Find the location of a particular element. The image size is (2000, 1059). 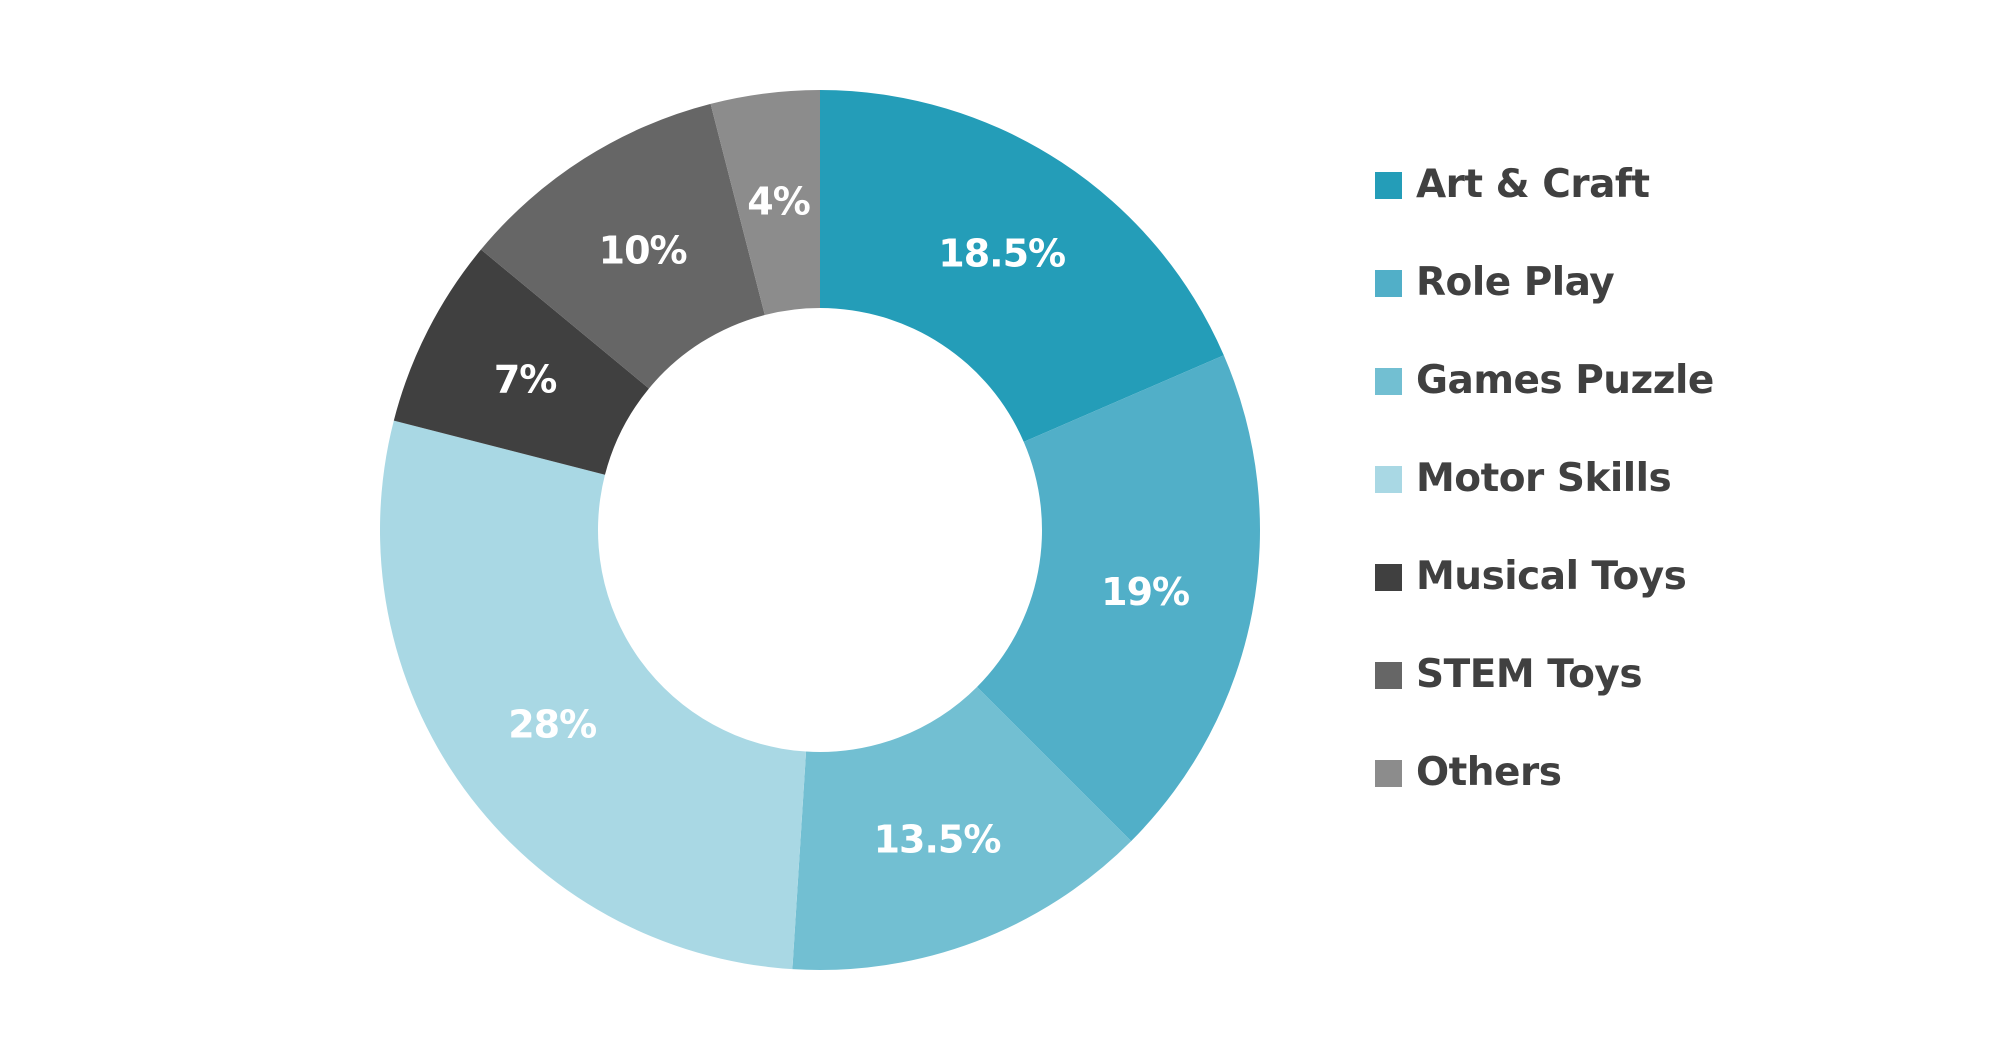

legend-item-role-play: Role Play is located at coordinates (1675, 302).